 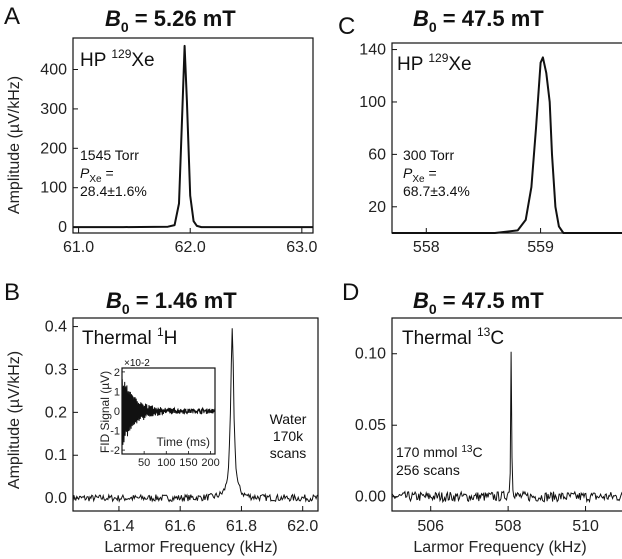 I want to click on panel-c-title: B0 = 47.5 mT, so click(x=478, y=20).